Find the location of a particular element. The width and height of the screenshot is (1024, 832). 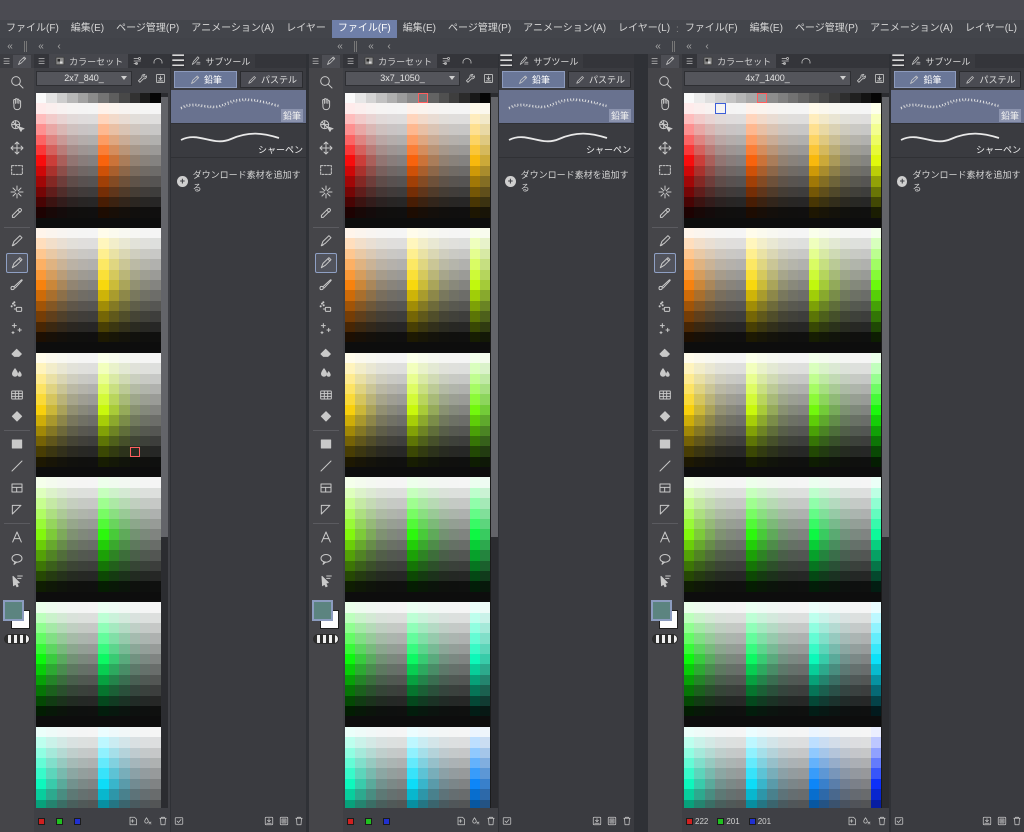

balloon-tool is located at coordinates (665, 559).